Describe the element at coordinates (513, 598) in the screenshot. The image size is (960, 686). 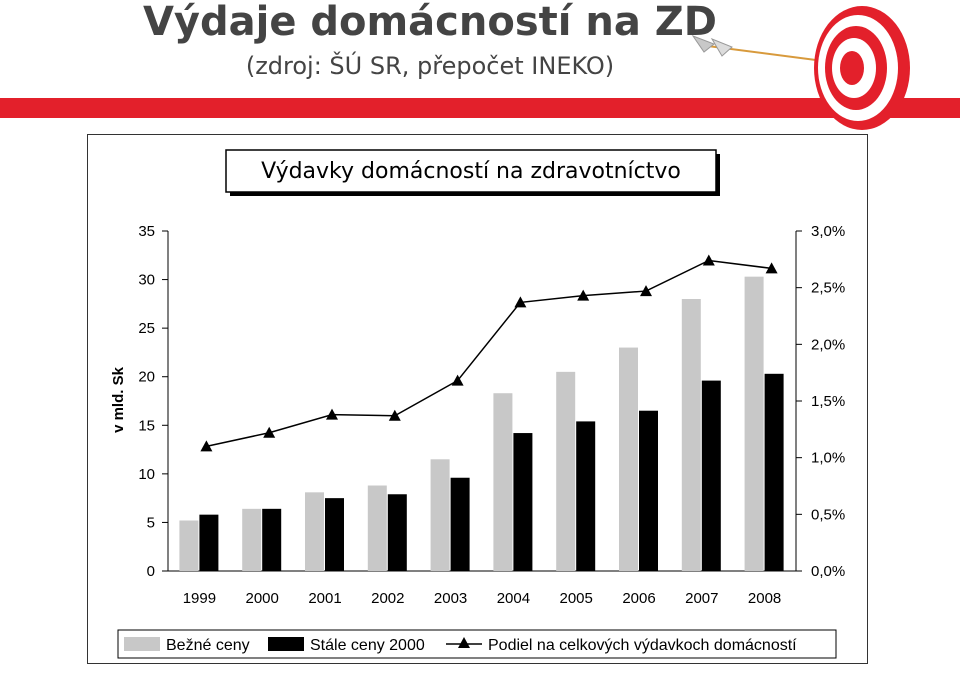
I see `x-tick-label: 2004` at that location.